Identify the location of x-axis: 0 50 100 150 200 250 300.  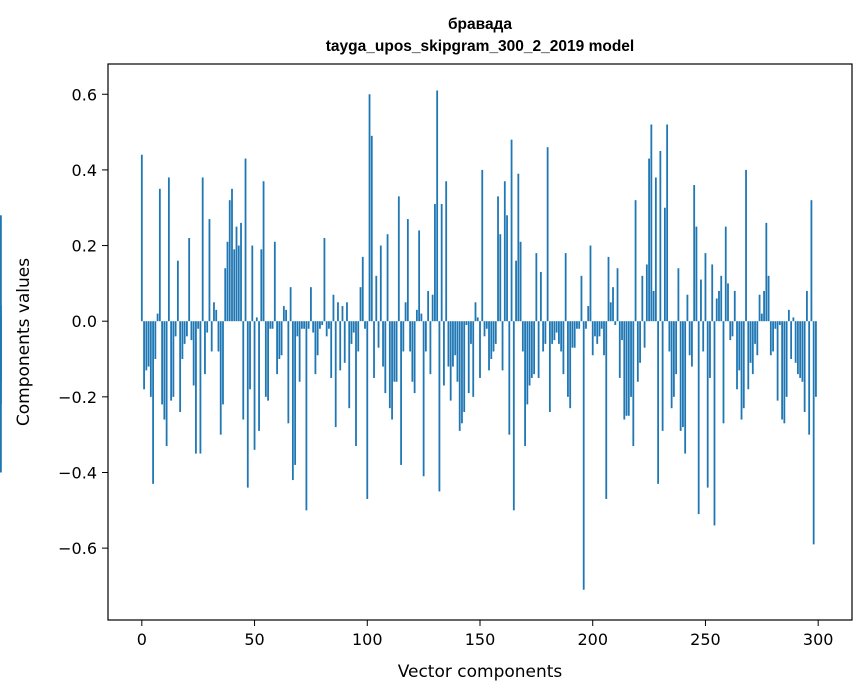
(485, 634).